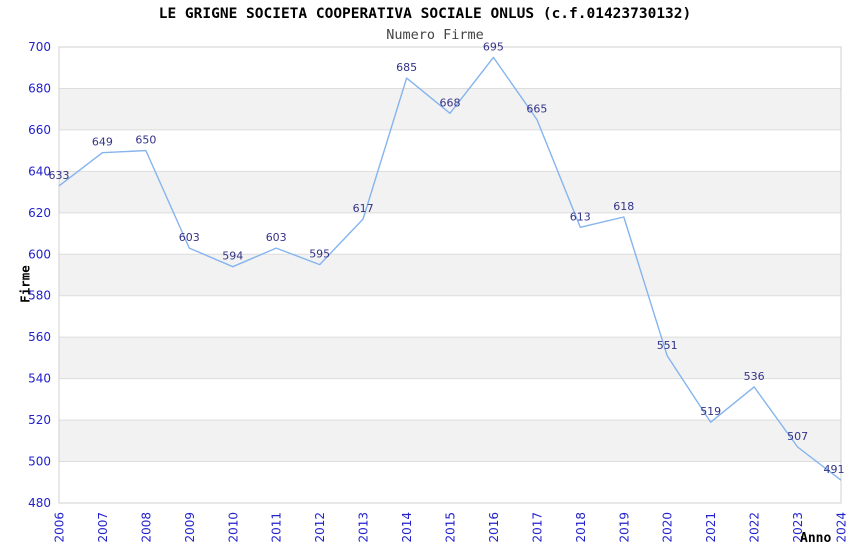 The width and height of the screenshot is (850, 550). I want to click on point-label: 650, so click(145, 140).